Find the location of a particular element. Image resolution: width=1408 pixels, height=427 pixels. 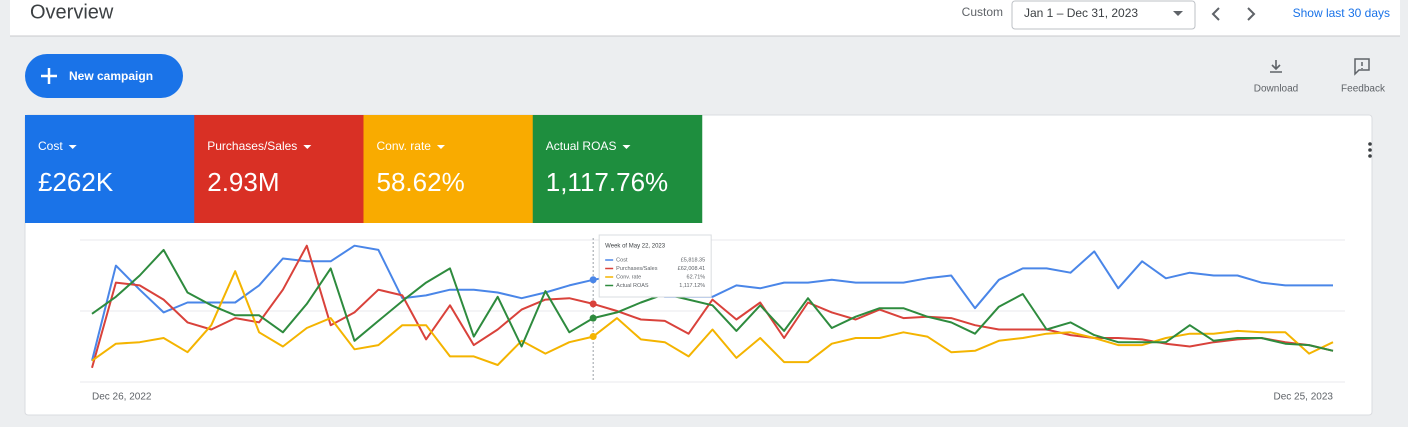

tooltip-value: £62,008.41 is located at coordinates (692, 269).